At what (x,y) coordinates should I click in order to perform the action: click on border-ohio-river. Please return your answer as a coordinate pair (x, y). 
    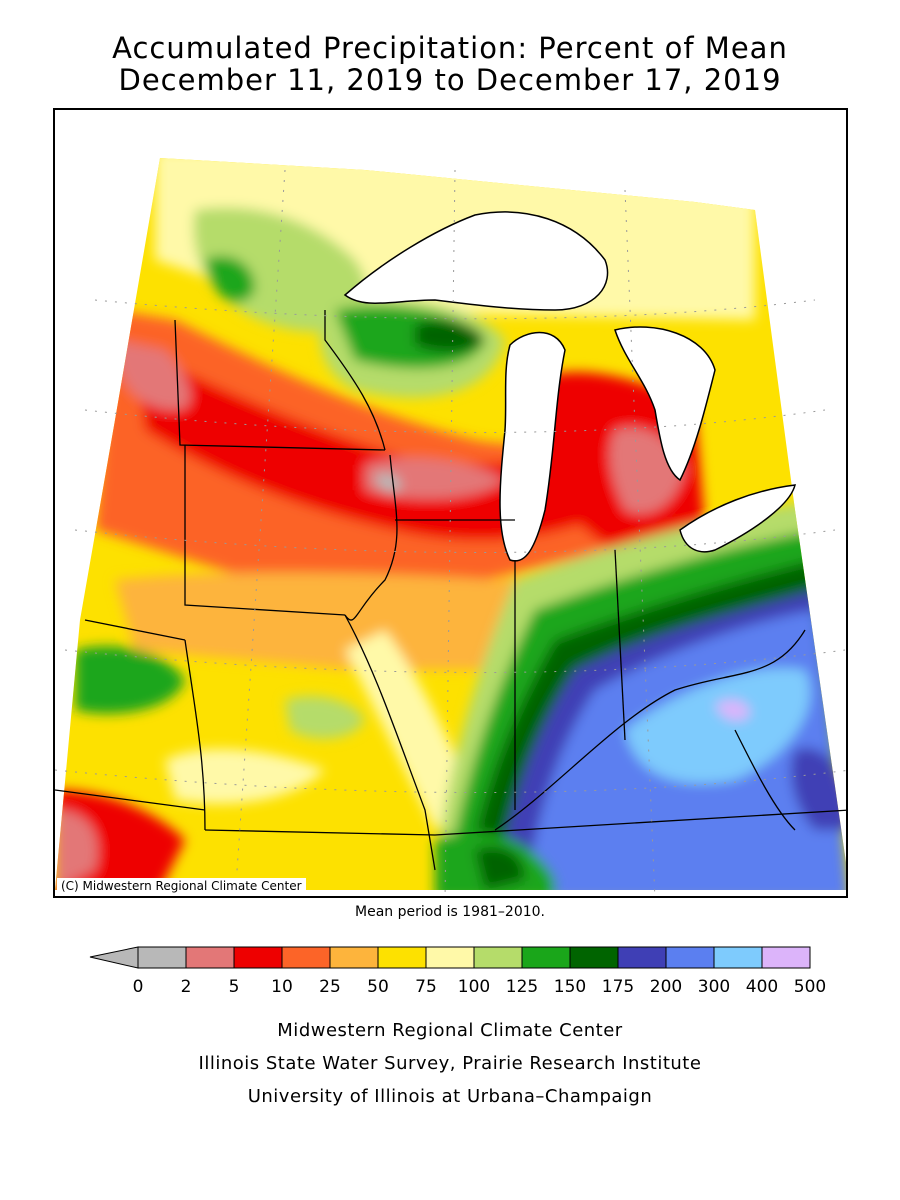
    Looking at the image, I should click on (650, 730).